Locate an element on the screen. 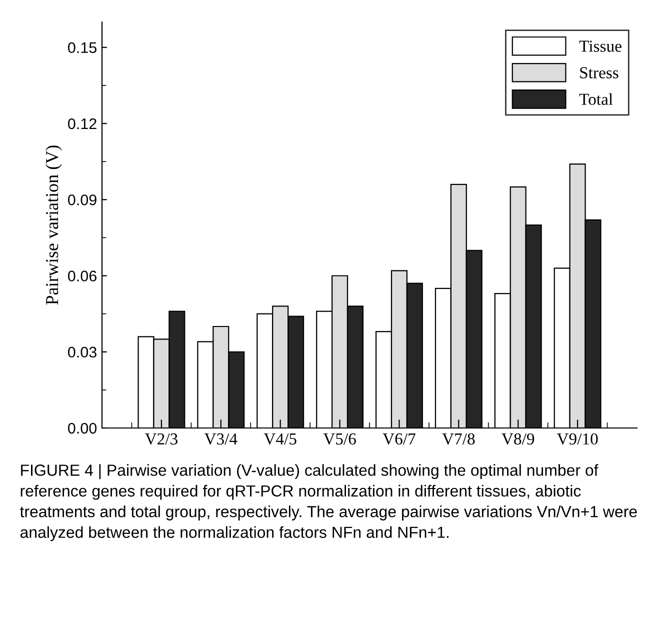 This screenshot has width=659, height=623. y-tick-label: 0.15 is located at coordinates (82, 48).